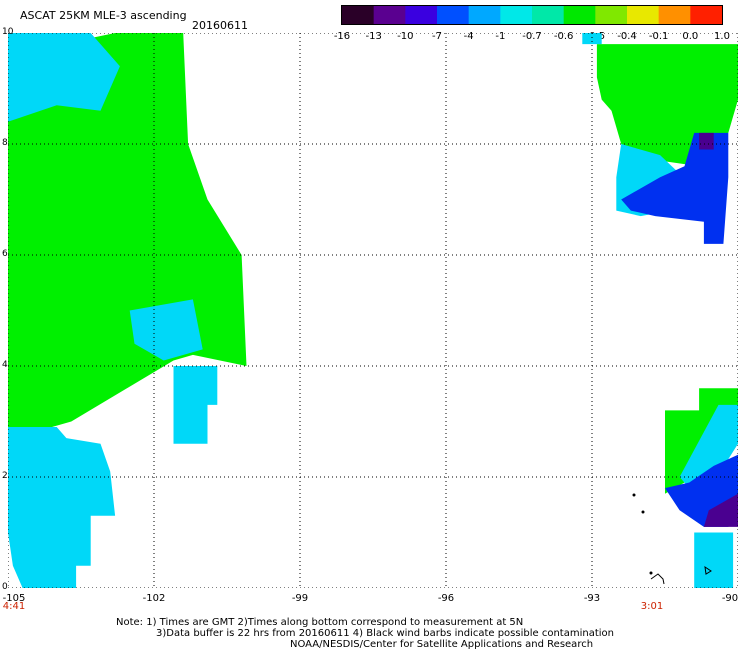 This screenshot has width=740, height=650. I want to click on time-label-left: 4:41, so click(14, 606).